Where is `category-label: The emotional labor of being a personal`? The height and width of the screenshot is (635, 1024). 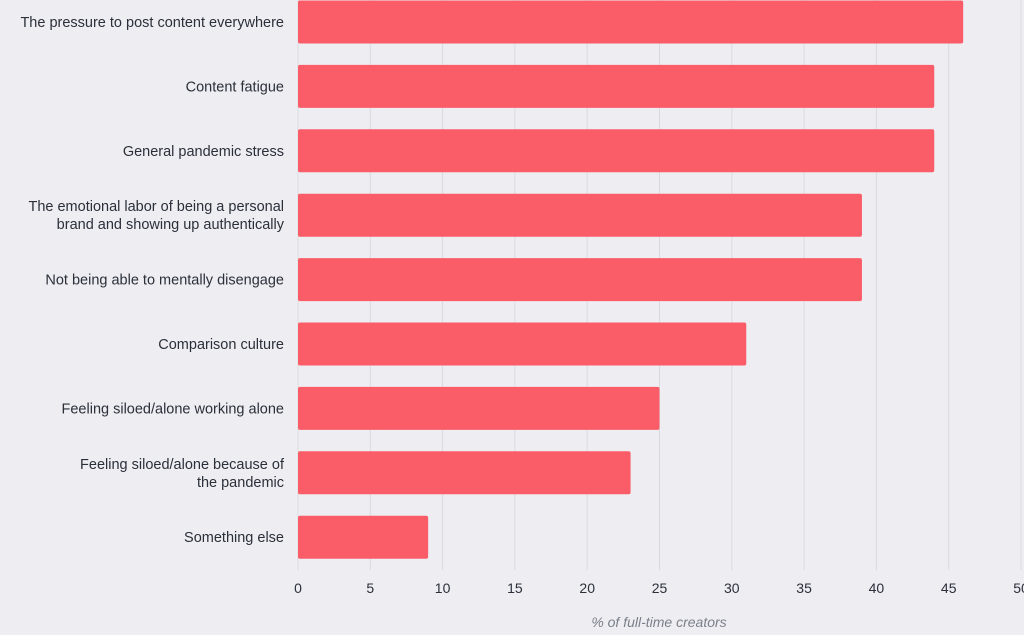
category-label: The emotional labor of being a personal is located at coordinates (156, 207).